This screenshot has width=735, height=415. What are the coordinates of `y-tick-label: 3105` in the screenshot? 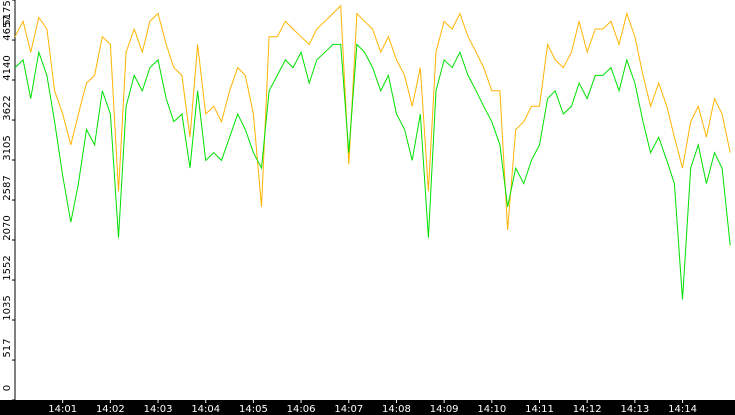 It's located at (7, 147).